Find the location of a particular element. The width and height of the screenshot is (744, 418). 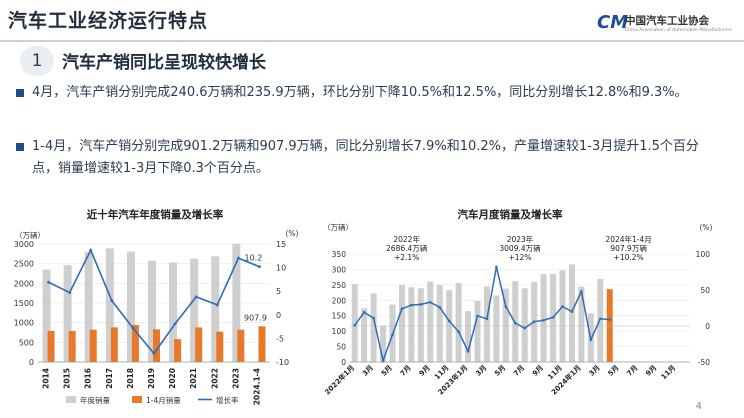

x-tick-label: 2015 is located at coordinates (67, 378).